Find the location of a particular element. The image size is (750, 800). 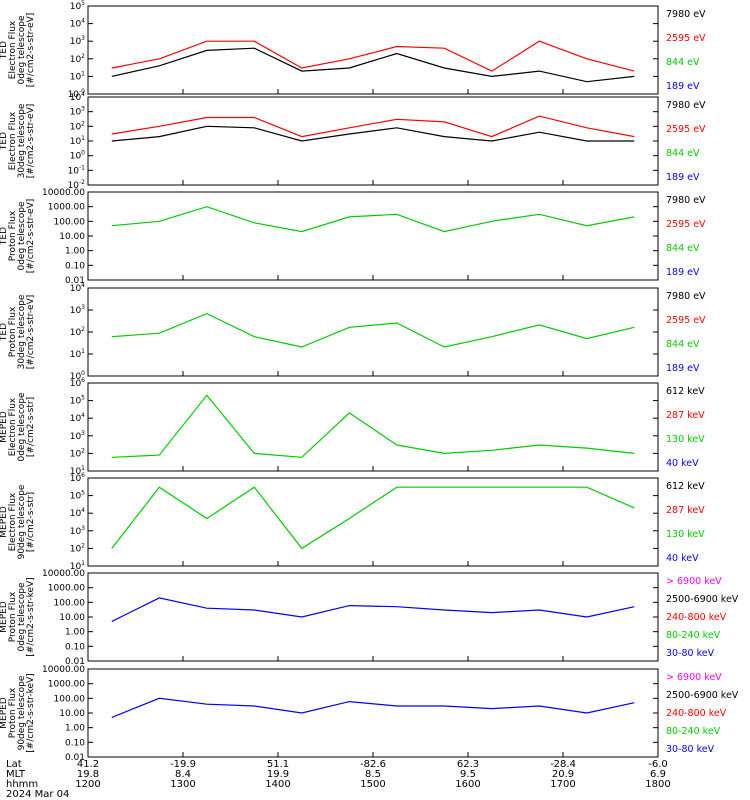

x-tick-mlt: 20.9 is located at coordinates (563, 774).